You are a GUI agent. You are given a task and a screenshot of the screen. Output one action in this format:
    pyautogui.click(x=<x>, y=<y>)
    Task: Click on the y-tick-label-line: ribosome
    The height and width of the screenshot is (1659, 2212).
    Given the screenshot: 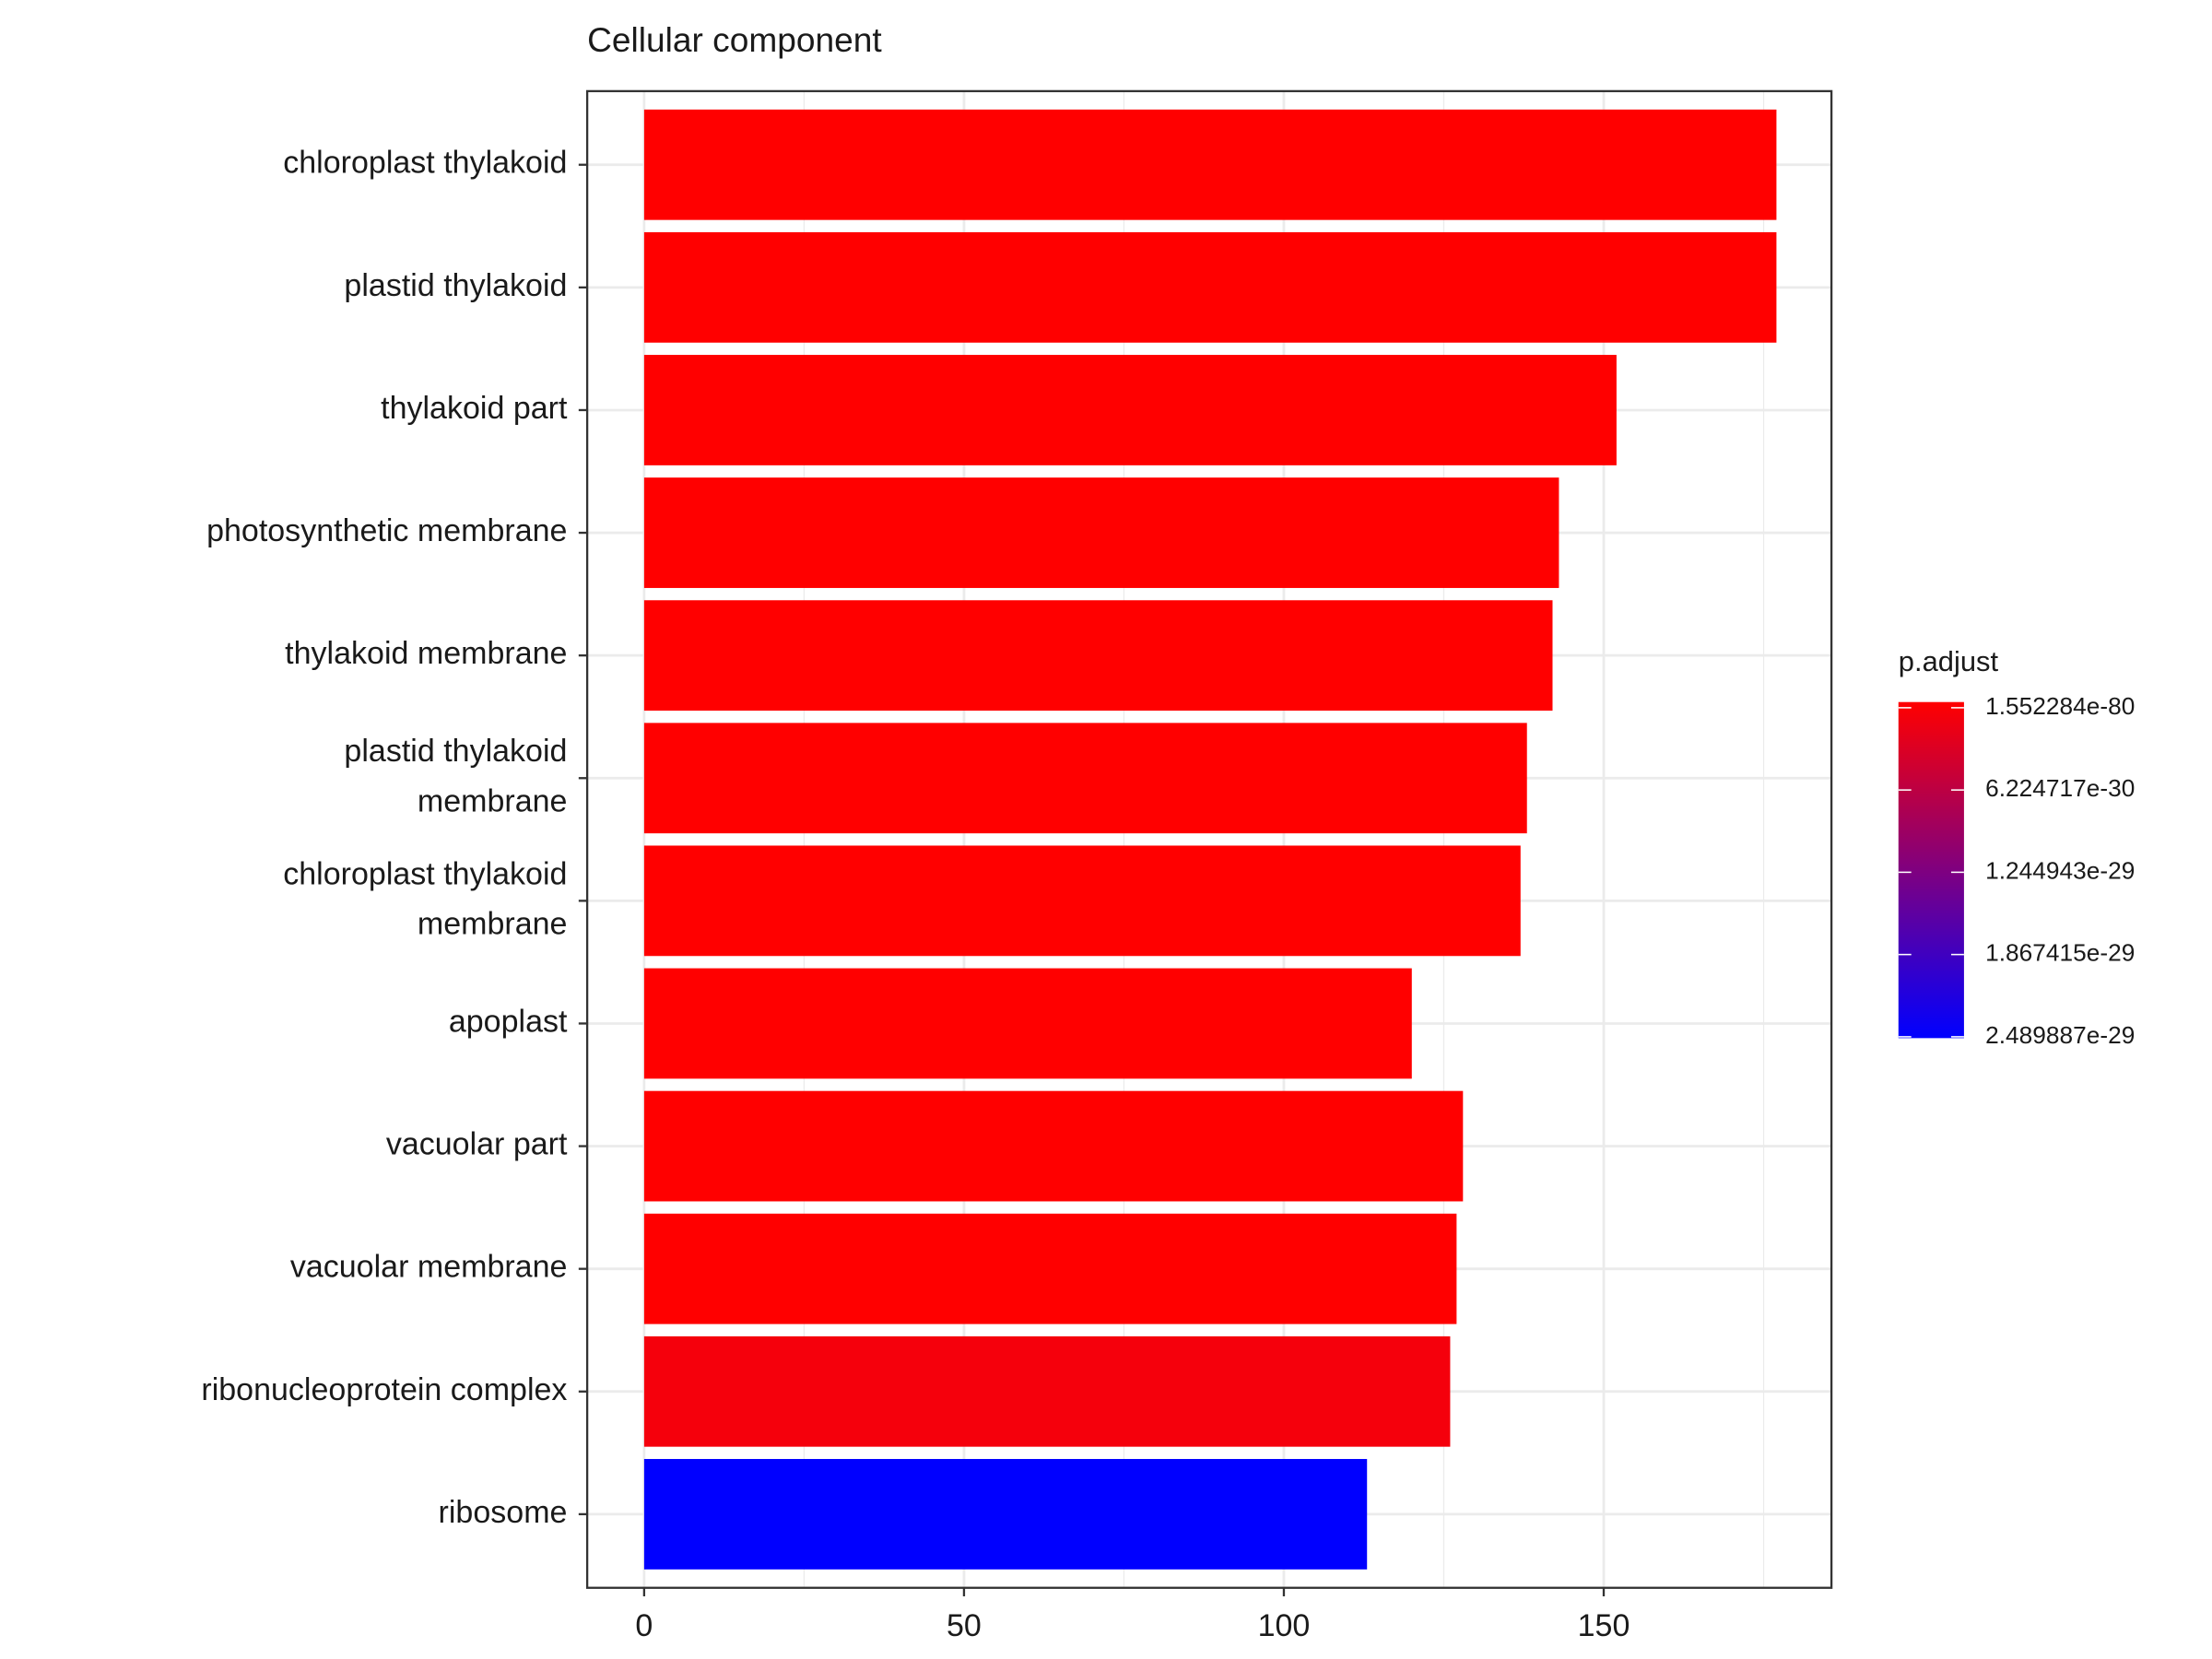 What is the action you would take?
    pyautogui.click(x=503, y=1512)
    